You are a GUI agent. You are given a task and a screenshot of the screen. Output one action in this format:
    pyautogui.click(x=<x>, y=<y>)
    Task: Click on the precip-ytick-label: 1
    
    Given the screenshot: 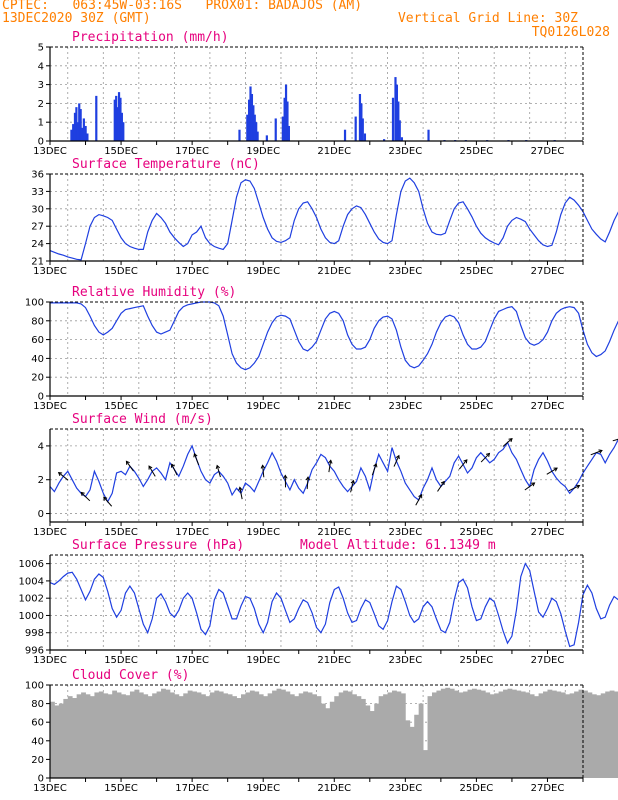 What is the action you would take?
    pyautogui.click(x=41, y=123)
    